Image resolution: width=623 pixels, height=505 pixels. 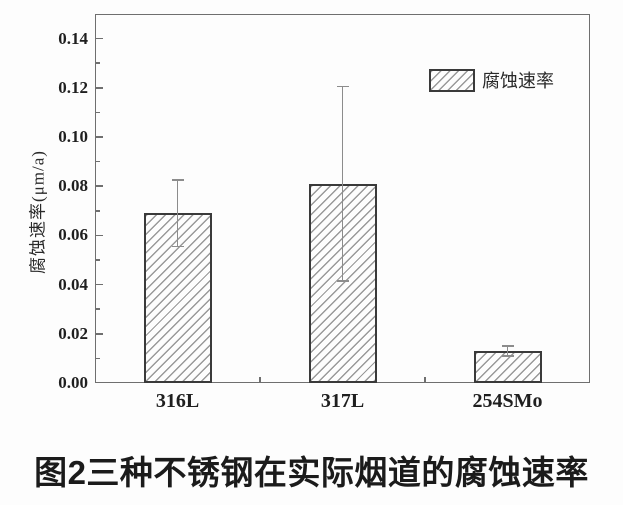 What do you see at coordinates (507, 401) in the screenshot?
I see `x-category-label: 254SMo` at bounding box center [507, 401].